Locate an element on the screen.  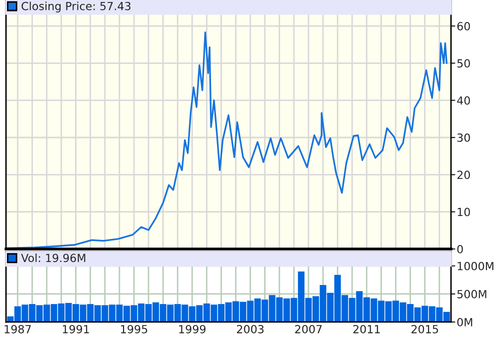
x-tick-label: 1987 is located at coordinates (17, 329).